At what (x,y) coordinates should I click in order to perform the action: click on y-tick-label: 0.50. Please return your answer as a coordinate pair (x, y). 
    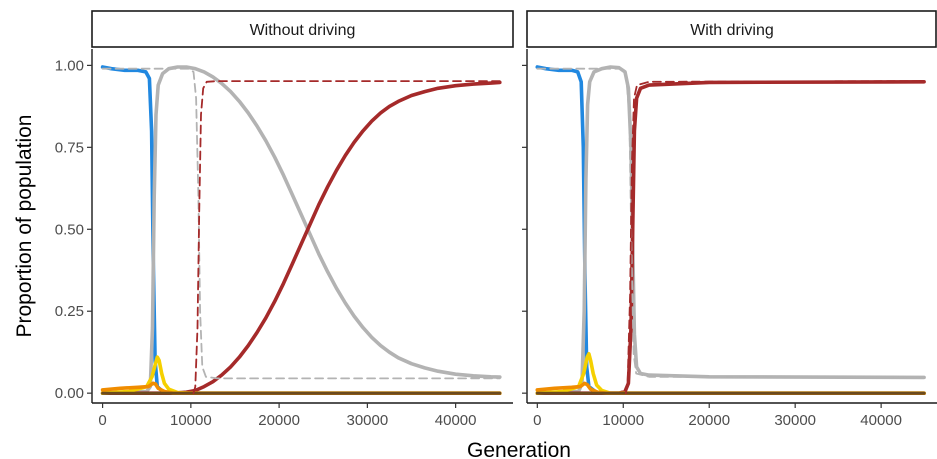
    Looking at the image, I should click on (69, 229).